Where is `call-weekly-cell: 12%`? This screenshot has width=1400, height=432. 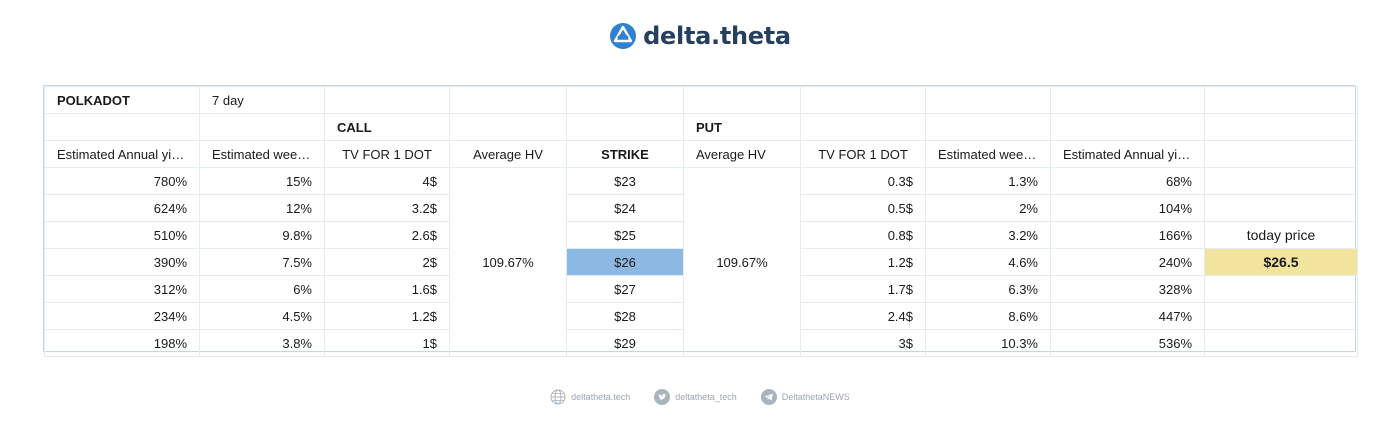 call-weekly-cell: 12% is located at coordinates (262, 208).